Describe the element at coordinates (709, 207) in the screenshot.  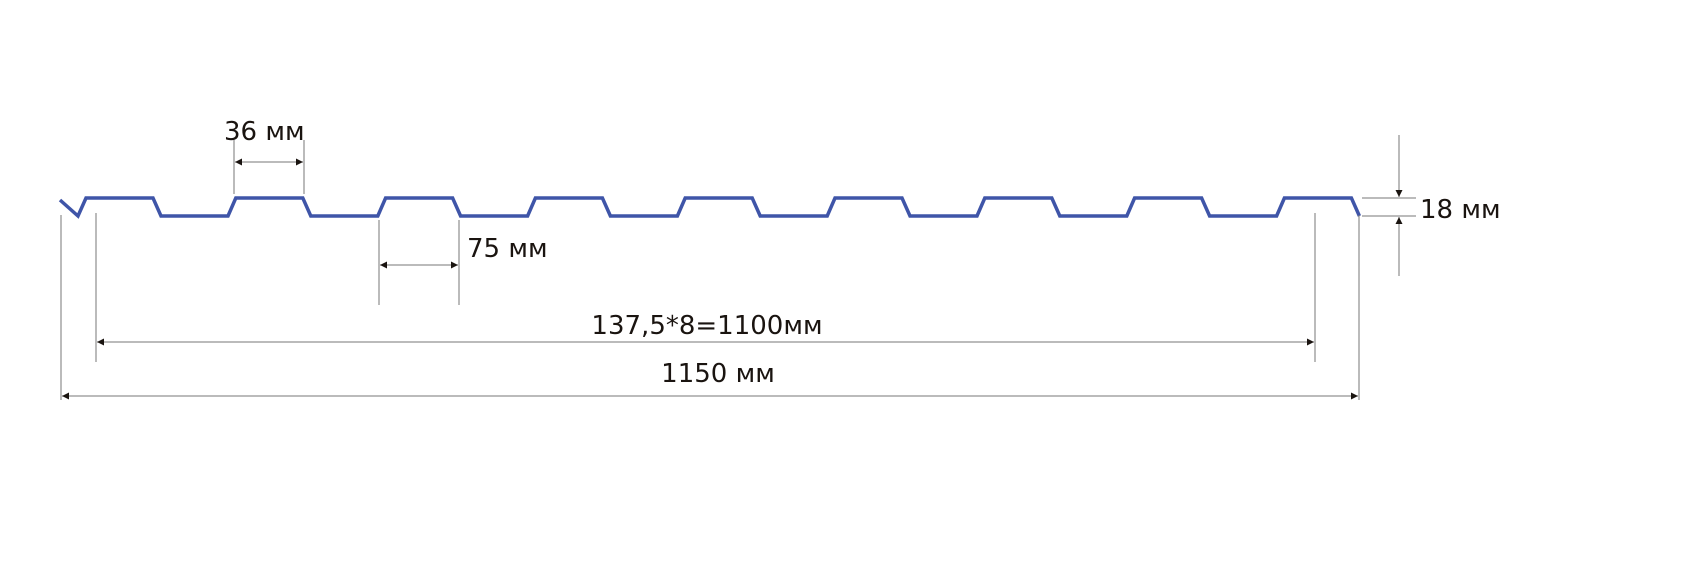
I see `corrugated-profile-outline` at that location.